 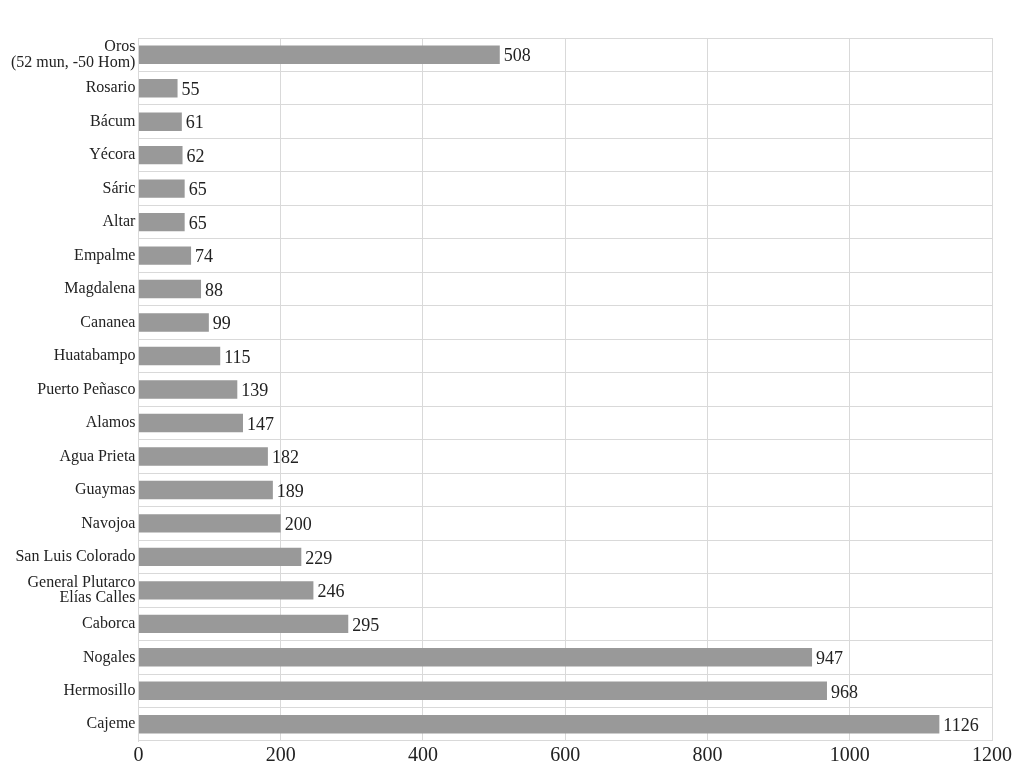 I want to click on y-tick-label: Puerto Peñasco, so click(x=86, y=388).